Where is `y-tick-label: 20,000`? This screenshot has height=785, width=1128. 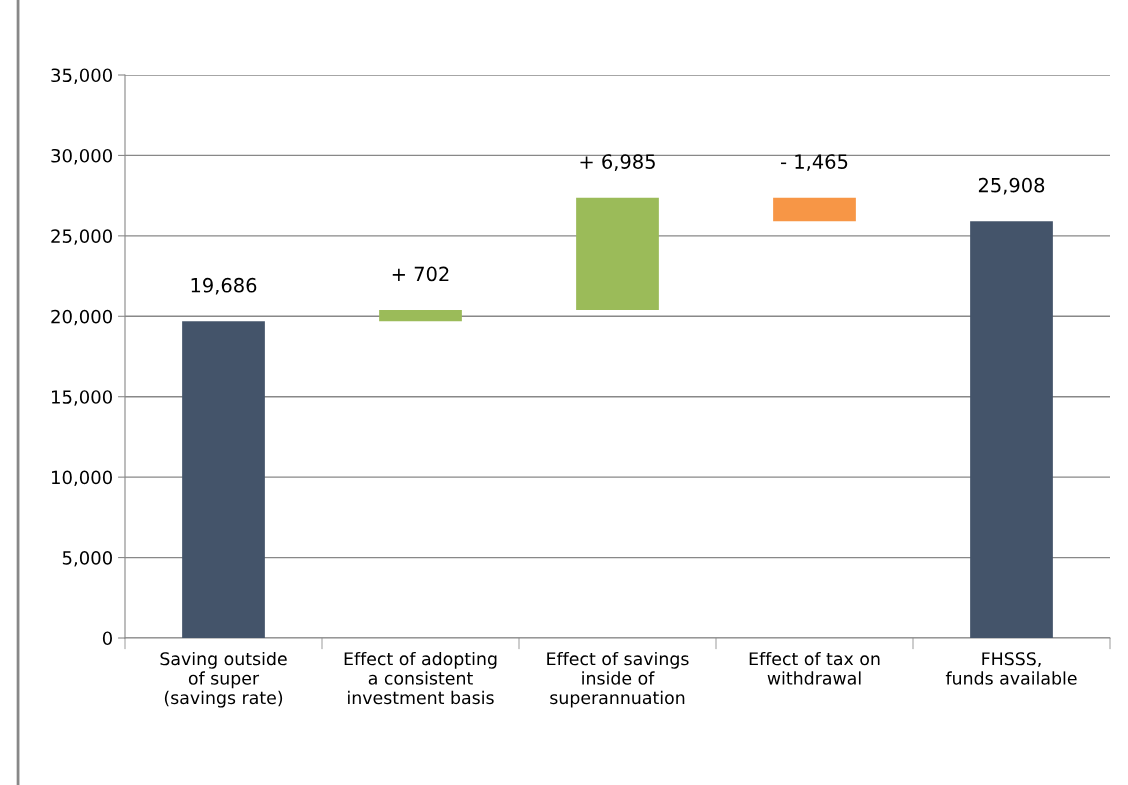 y-tick-label: 20,000 is located at coordinates (81, 317).